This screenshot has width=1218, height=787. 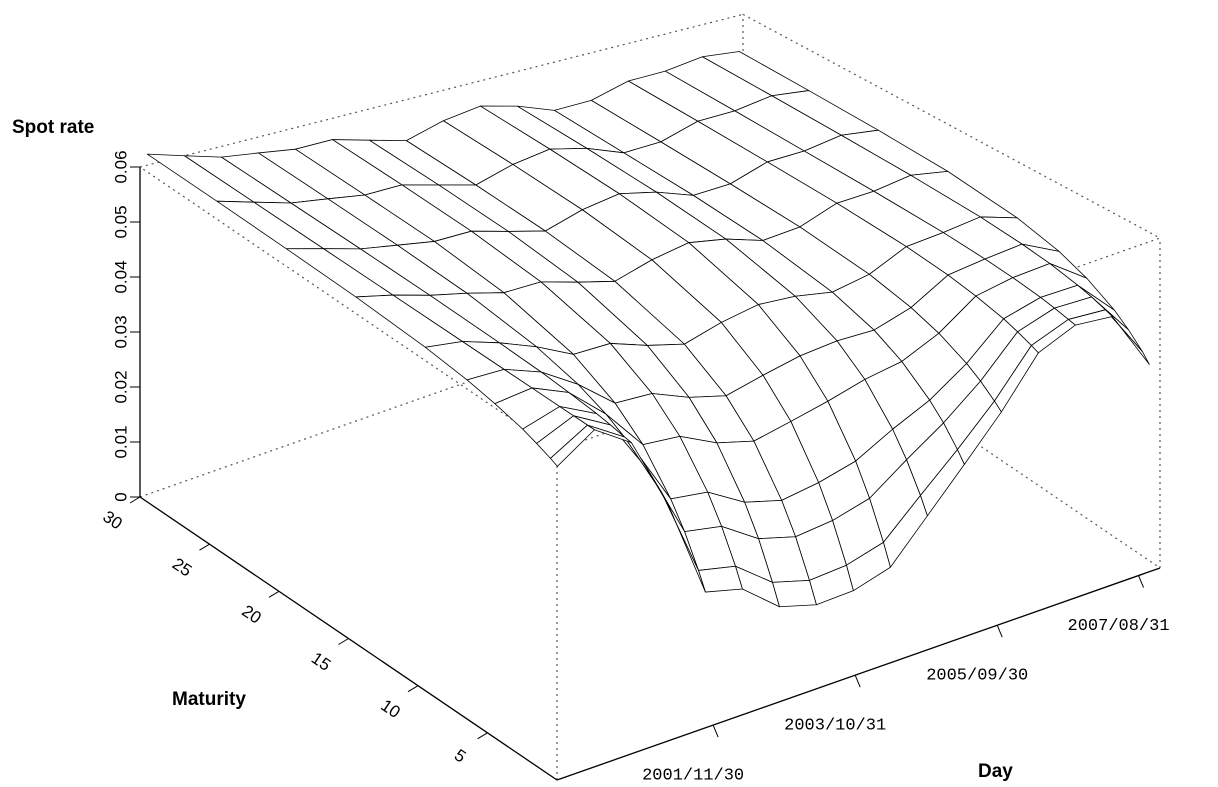 I want to click on x-tick-label: 20, so click(x=251, y=614).